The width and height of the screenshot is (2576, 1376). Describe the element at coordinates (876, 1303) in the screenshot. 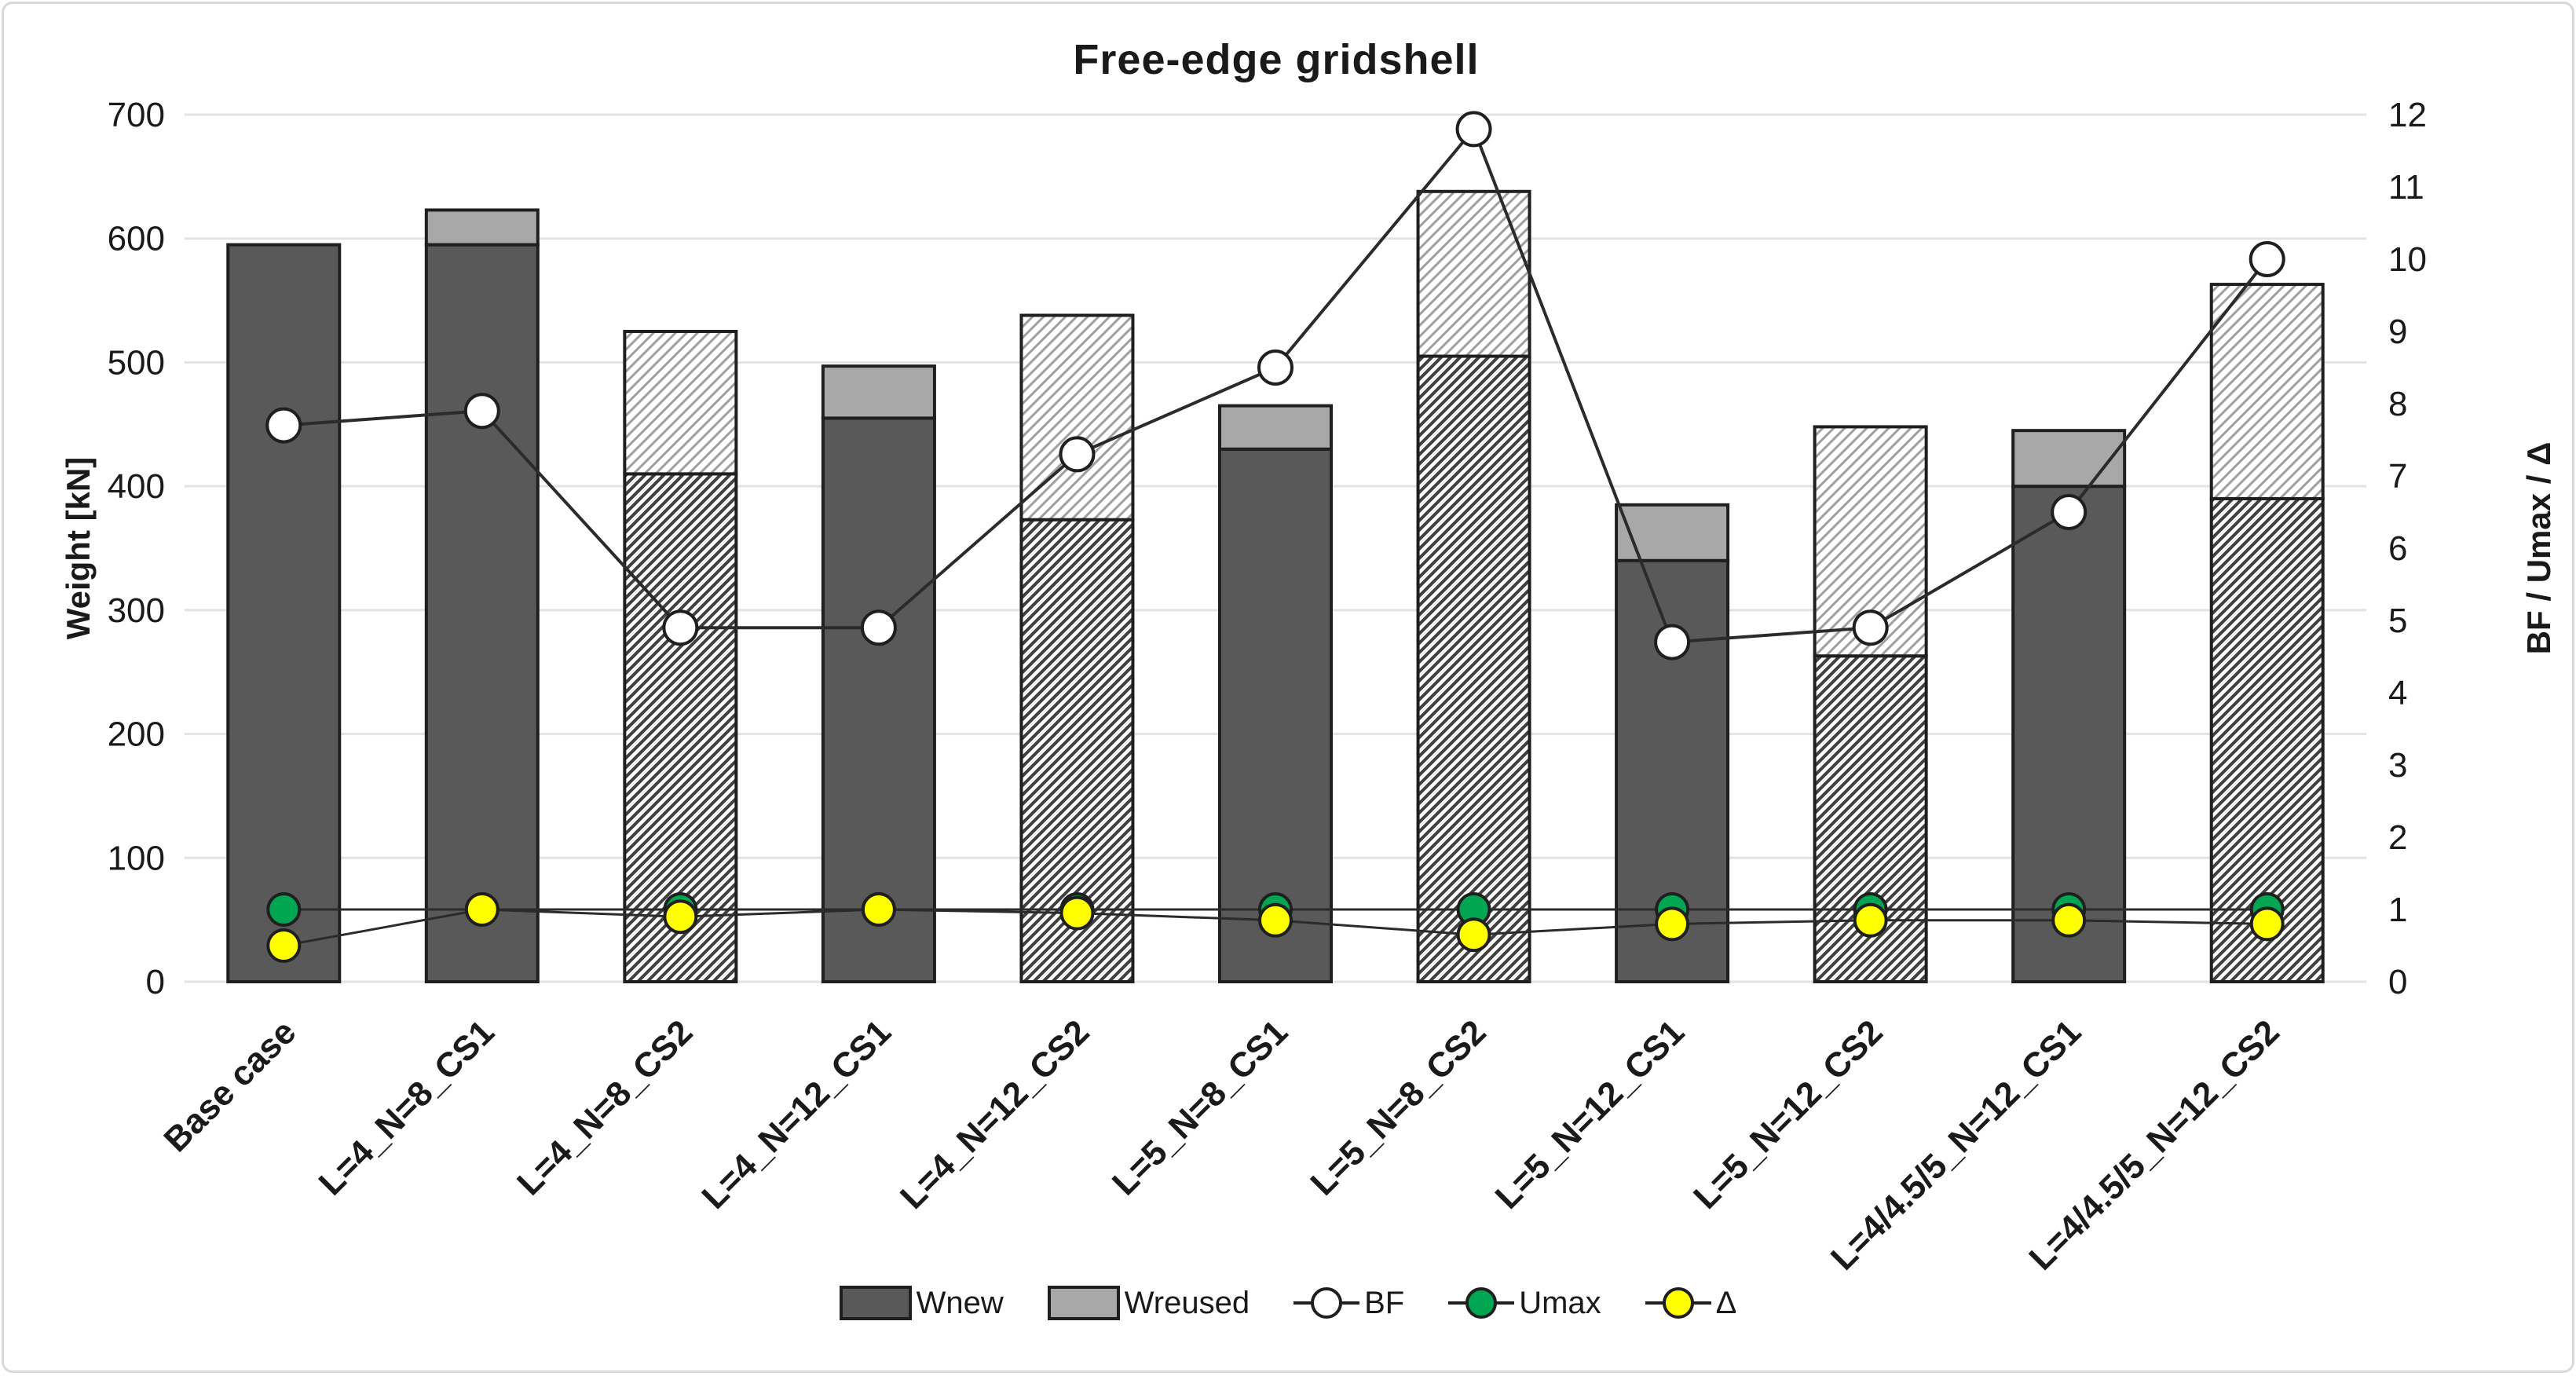

I see `wnew-swatch-icon` at that location.